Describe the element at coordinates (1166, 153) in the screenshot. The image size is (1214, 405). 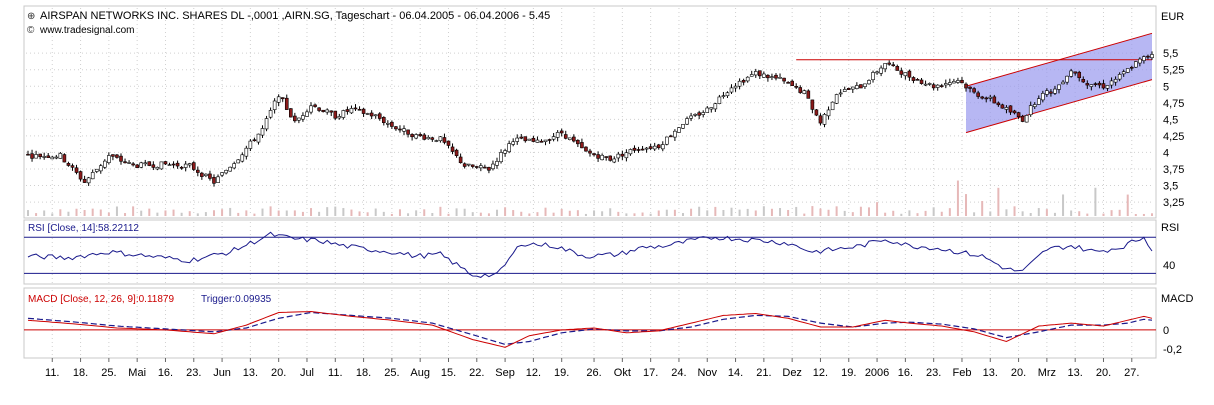
I see `price-tick-label: 4` at that location.